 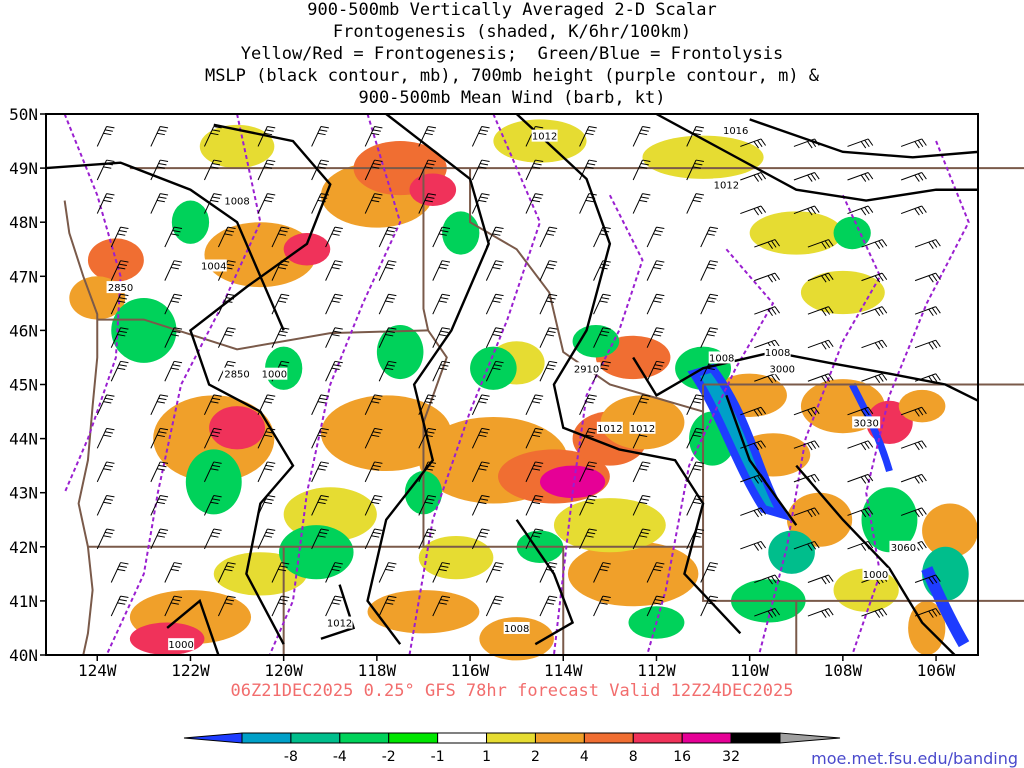 What do you see at coordinates (435, 357) in the screenshot?
I see `id-border-west` at bounding box center [435, 357].